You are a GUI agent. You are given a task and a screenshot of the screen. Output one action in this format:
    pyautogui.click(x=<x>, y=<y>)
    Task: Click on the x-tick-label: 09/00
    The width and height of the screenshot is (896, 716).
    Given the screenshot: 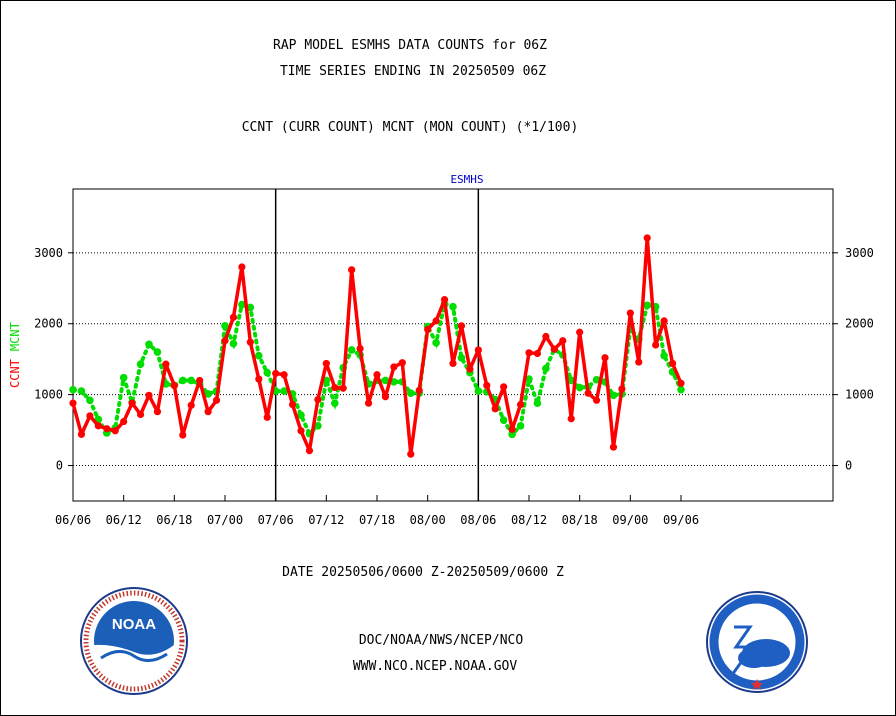 What is the action you would take?
    pyautogui.click(x=630, y=520)
    